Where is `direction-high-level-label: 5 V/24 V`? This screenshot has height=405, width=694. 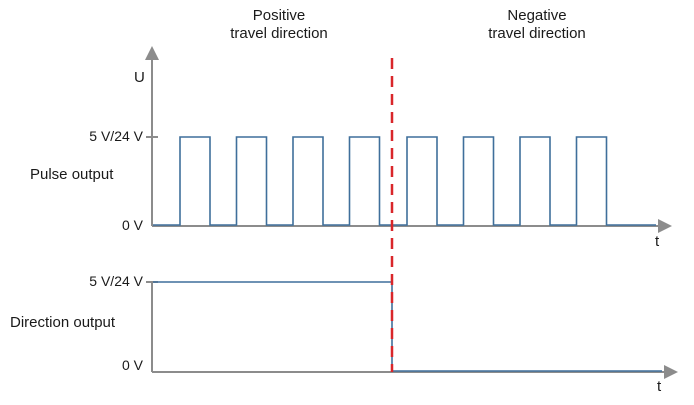
direction-high-level-label: 5 V/24 V is located at coordinates (116, 281).